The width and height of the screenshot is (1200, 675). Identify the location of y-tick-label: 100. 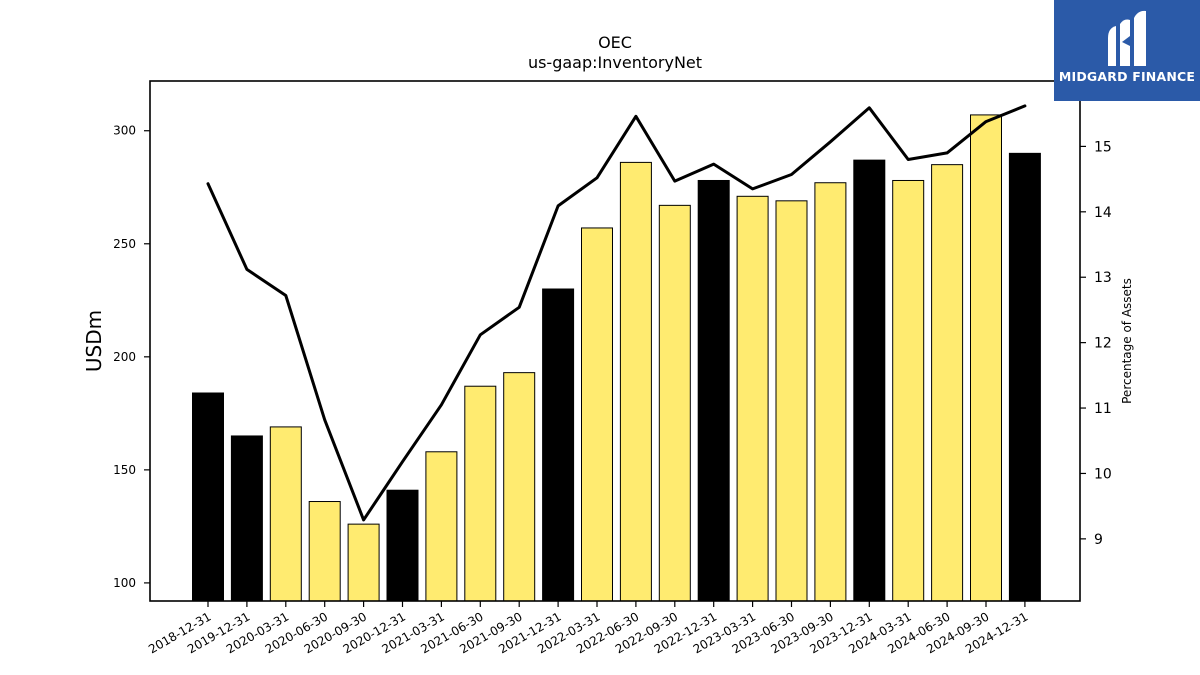
(124, 583).